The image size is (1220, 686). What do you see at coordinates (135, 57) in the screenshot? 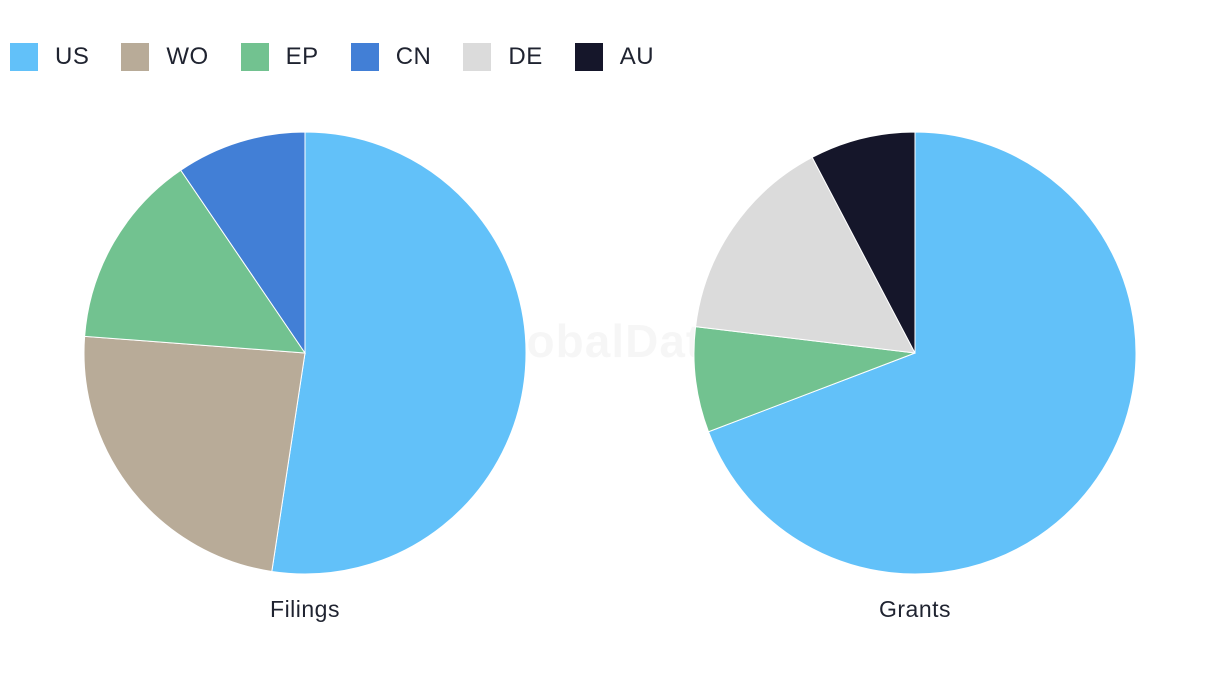
I see `legend-swatch-wo` at bounding box center [135, 57].